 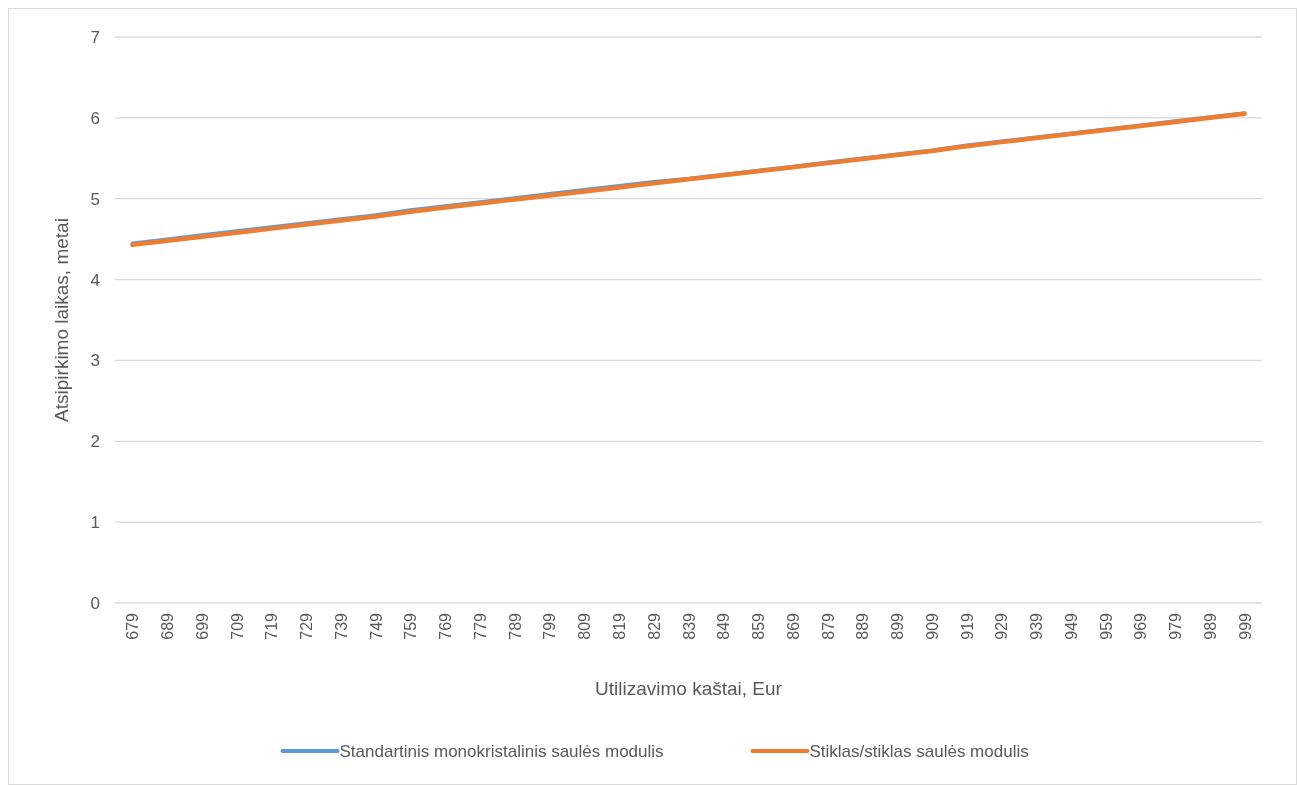 What do you see at coordinates (689, 626) in the screenshot?
I see `x-tick-label: 839` at bounding box center [689, 626].